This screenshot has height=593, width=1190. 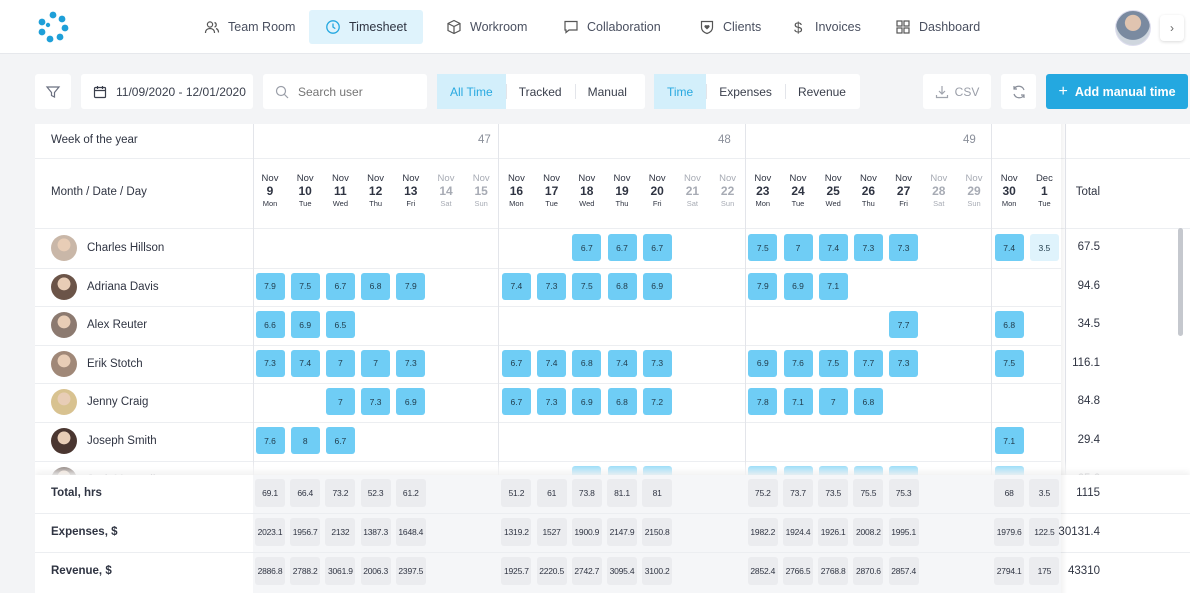 I want to click on user-row: Jenny Craig, so click(x=144, y=402).